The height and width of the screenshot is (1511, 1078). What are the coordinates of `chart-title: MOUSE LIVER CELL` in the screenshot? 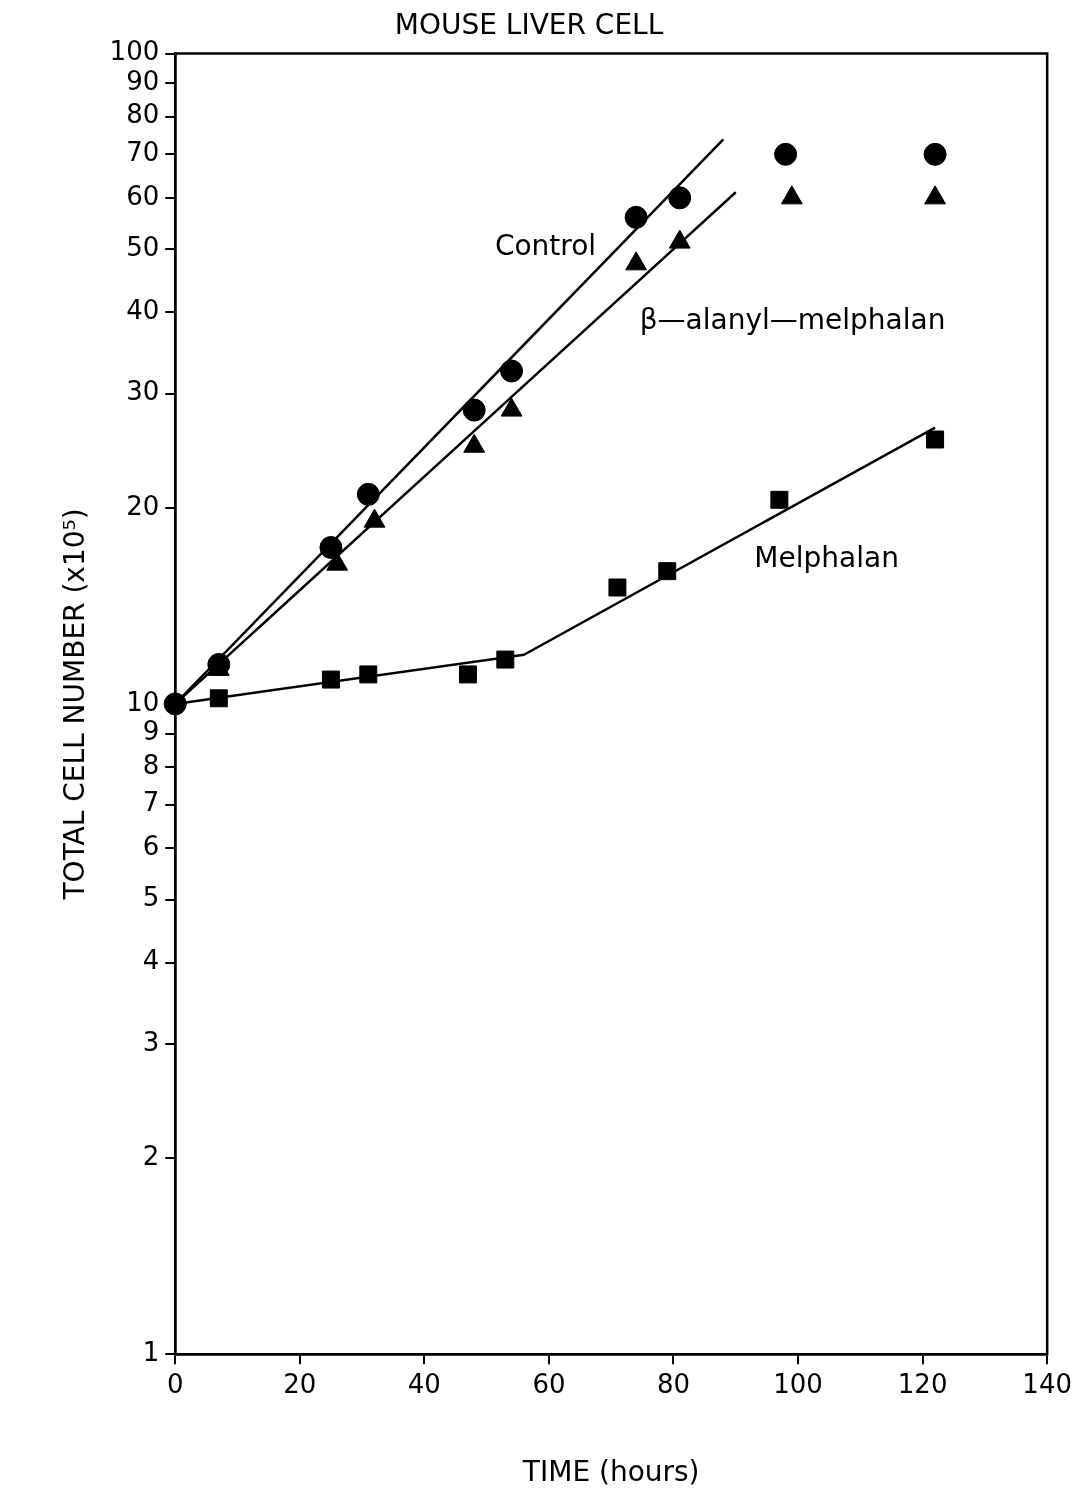 It's located at (529, 25).